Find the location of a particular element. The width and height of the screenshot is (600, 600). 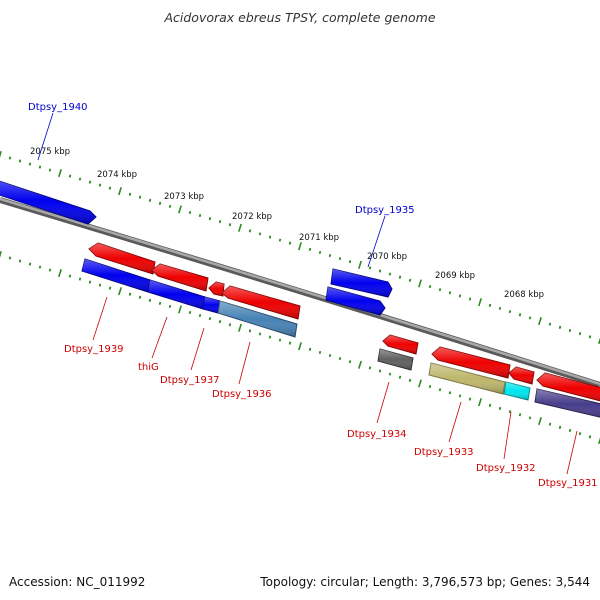

scale-label-2075: 2075 kbp is located at coordinates (50, 152).